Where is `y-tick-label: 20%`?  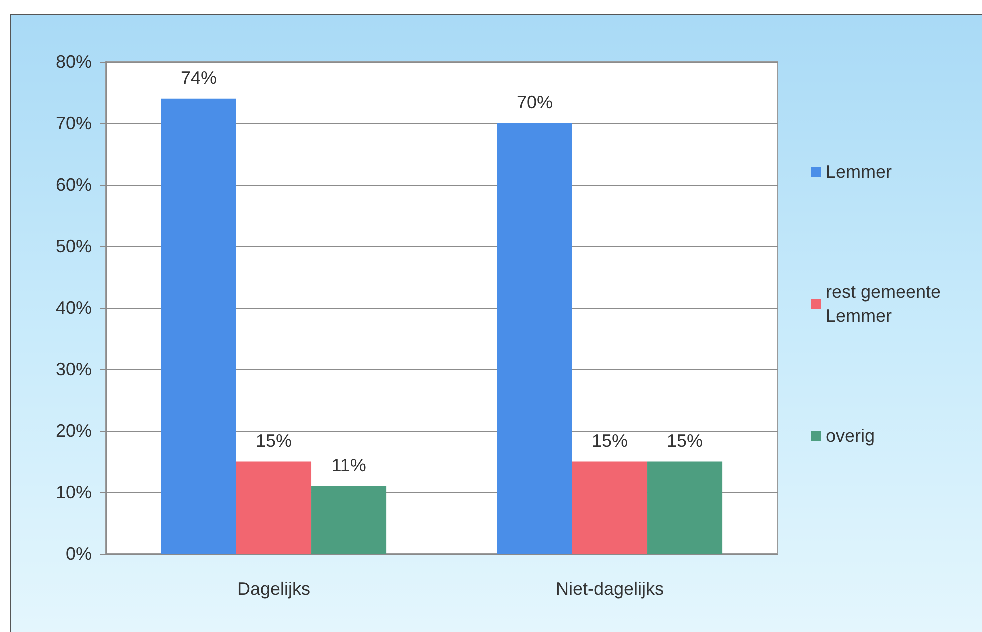 y-tick-label: 20% is located at coordinates (74, 431).